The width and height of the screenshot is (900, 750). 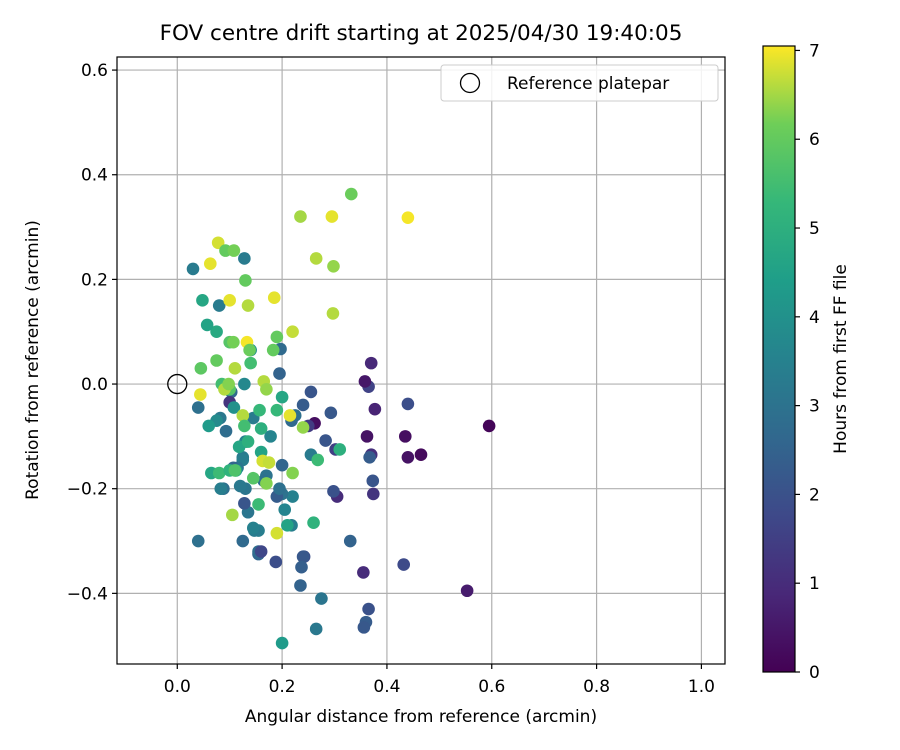 What do you see at coordinates (386, 687) in the screenshot?
I see `x-tick-label: 0.4` at bounding box center [386, 687].